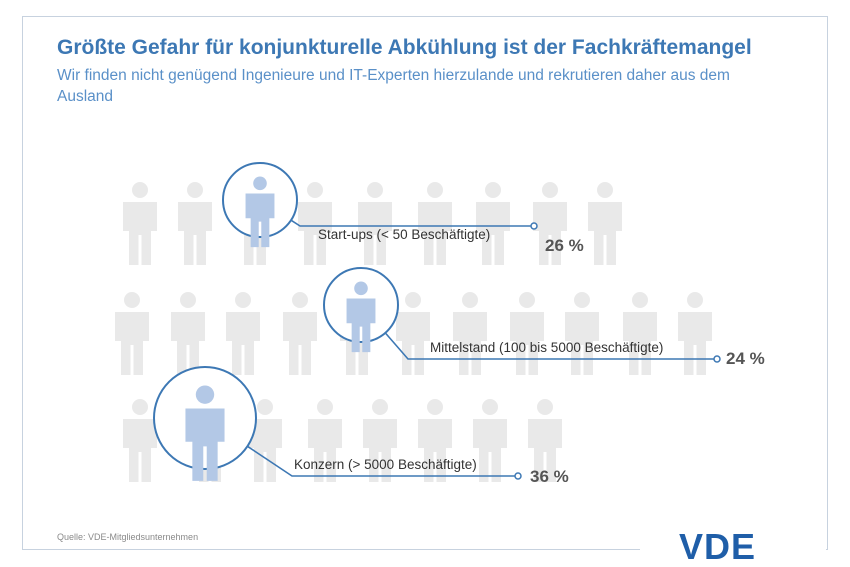  What do you see at coordinates (404, 234) in the screenshot?
I see `category-label: Start-ups (< 50 Beschäftigte)` at bounding box center [404, 234].